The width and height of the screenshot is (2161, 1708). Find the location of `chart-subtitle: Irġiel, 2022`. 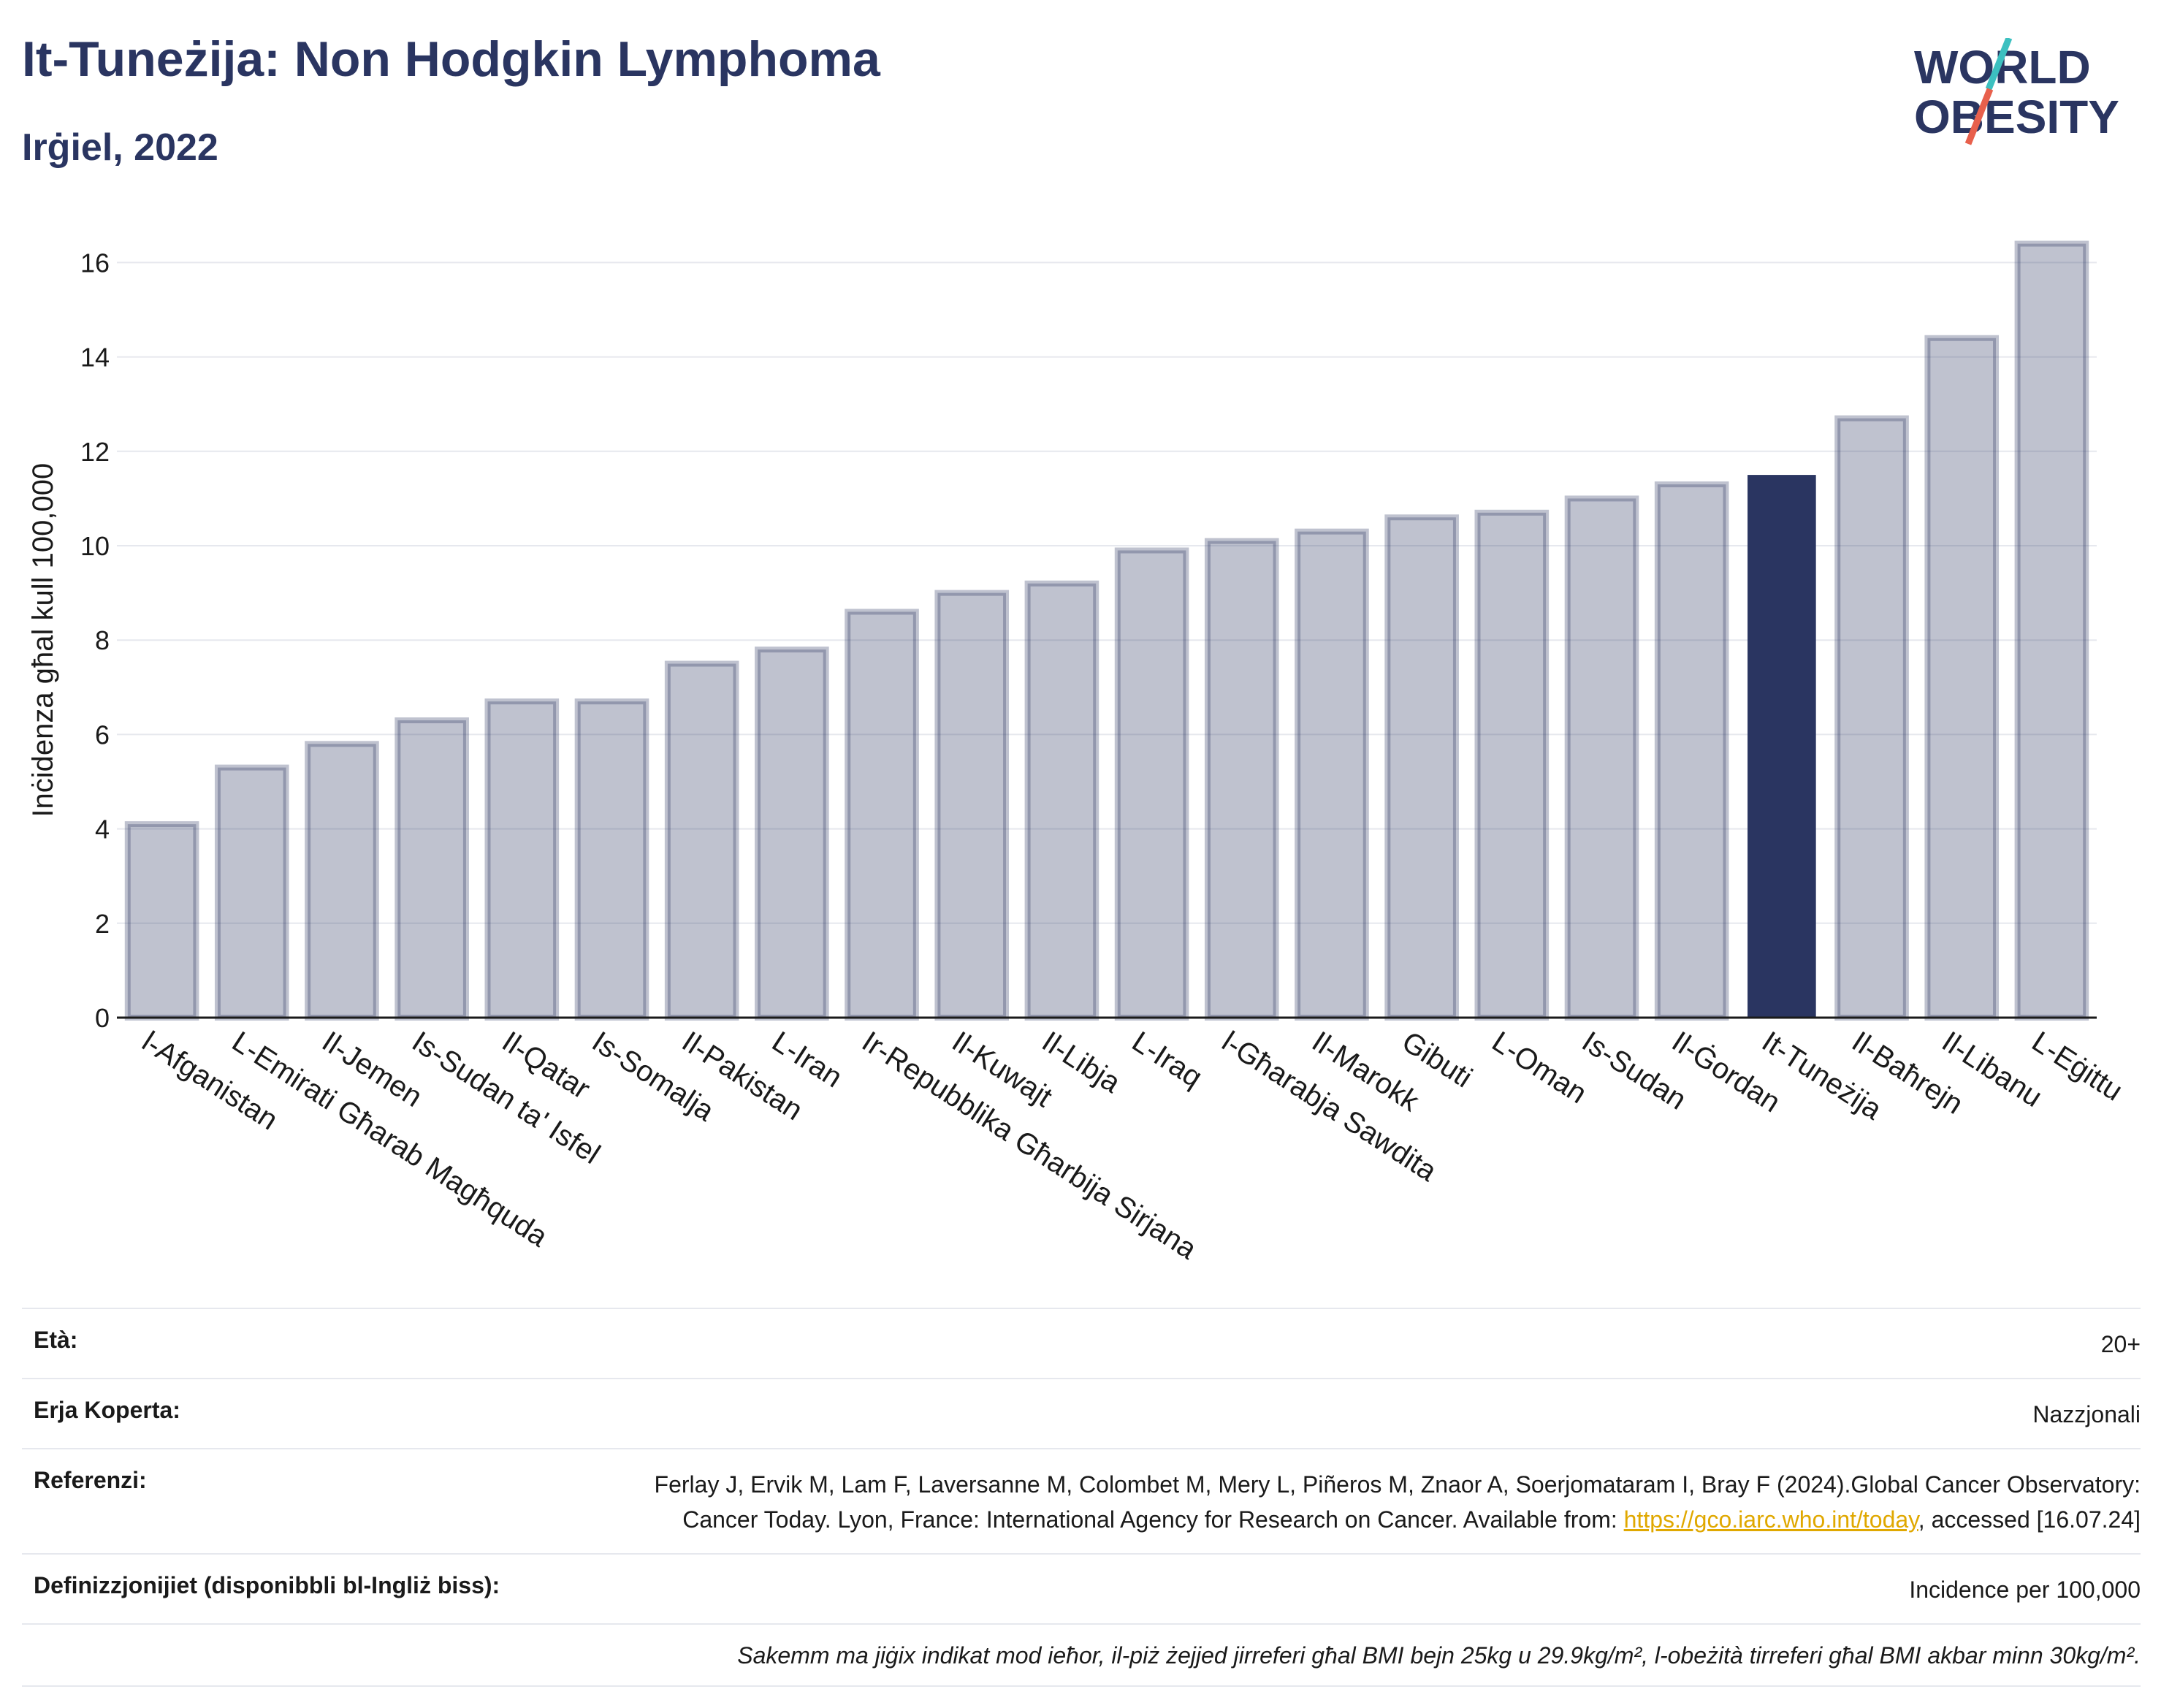

chart-subtitle: Irġiel, 2022 is located at coordinates (120, 147).